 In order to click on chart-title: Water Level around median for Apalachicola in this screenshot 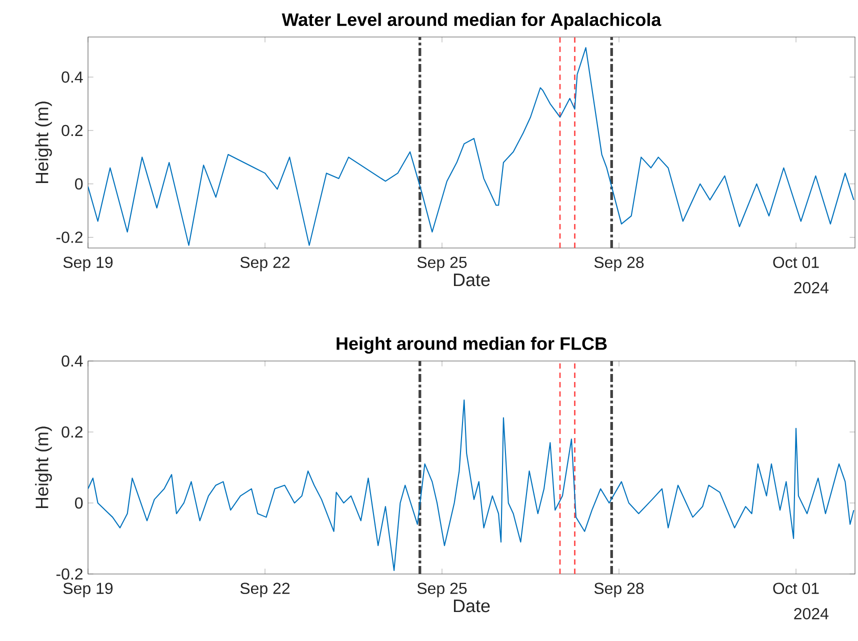, I will do `click(472, 21)`.